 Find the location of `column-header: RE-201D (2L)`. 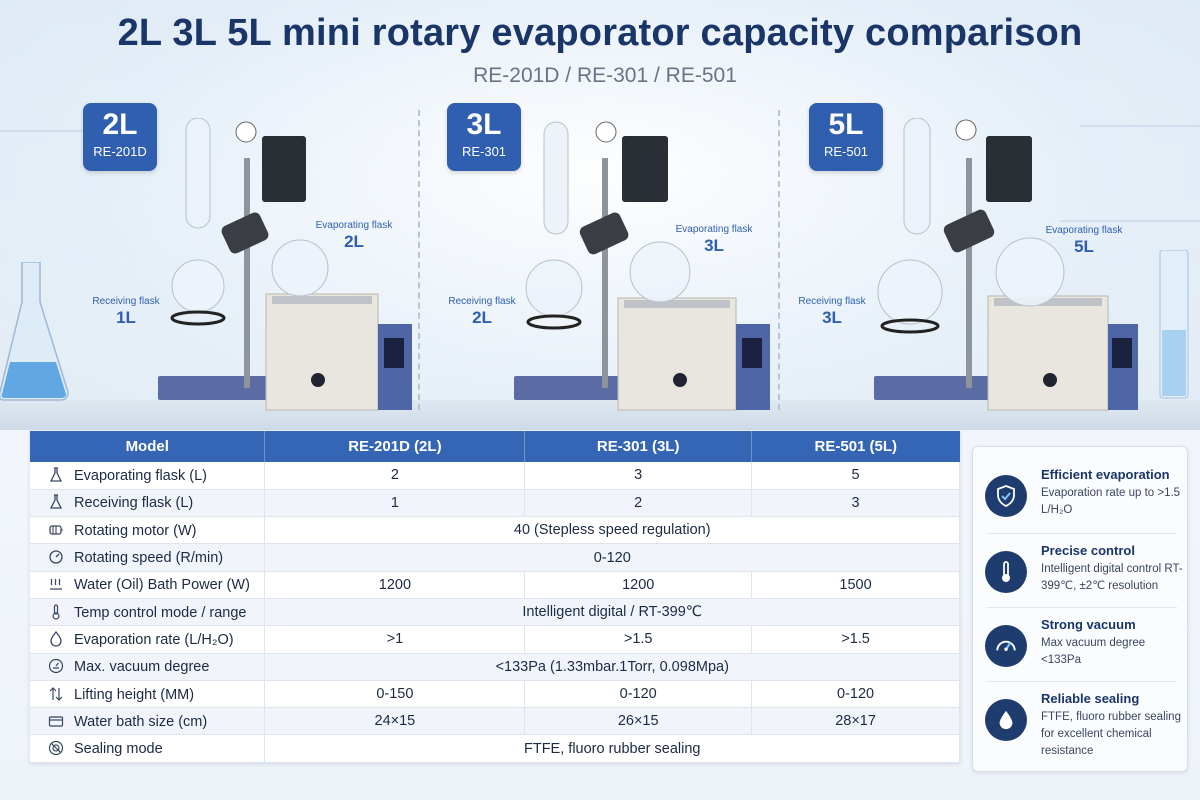

column-header: RE-201D (2L) is located at coordinates (395, 446).